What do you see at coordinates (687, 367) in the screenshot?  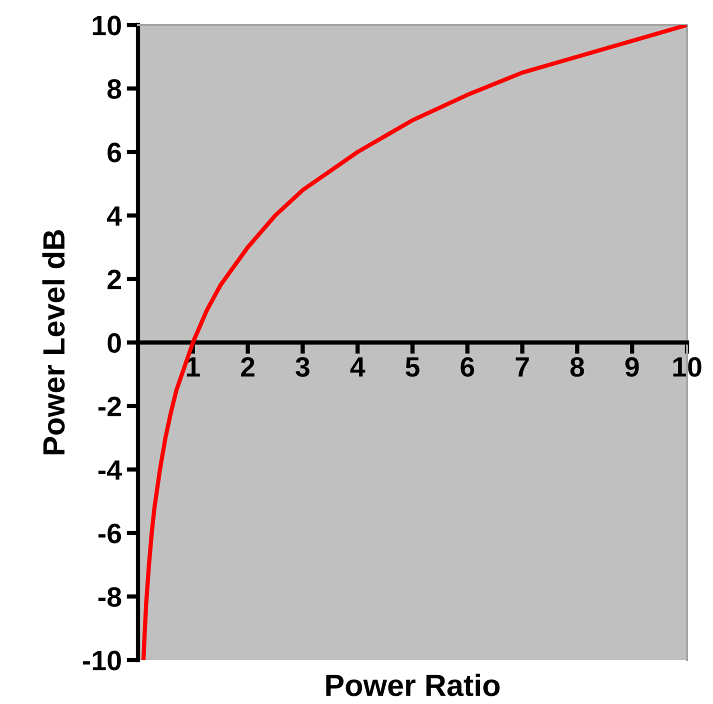 I see `x-tick-label: 10` at bounding box center [687, 367].